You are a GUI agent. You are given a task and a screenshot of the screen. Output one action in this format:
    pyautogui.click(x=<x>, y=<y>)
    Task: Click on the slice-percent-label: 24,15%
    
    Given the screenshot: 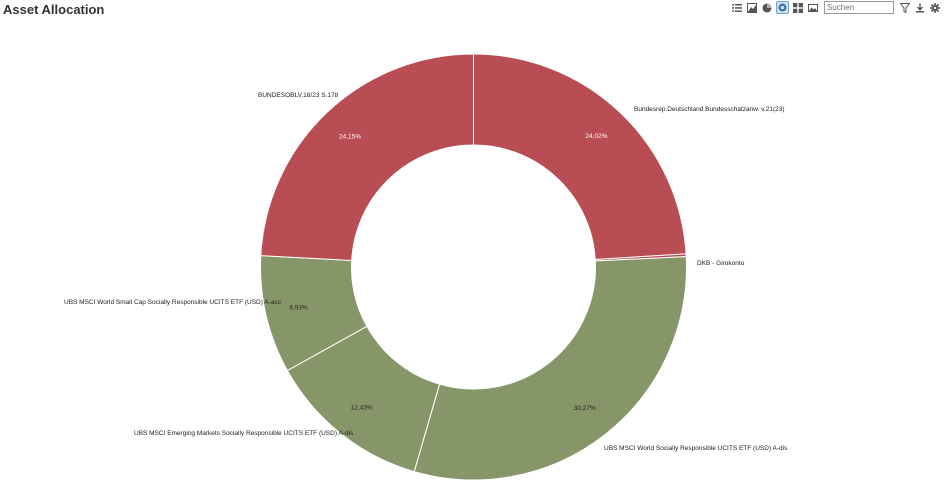 What is the action you would take?
    pyautogui.click(x=350, y=137)
    